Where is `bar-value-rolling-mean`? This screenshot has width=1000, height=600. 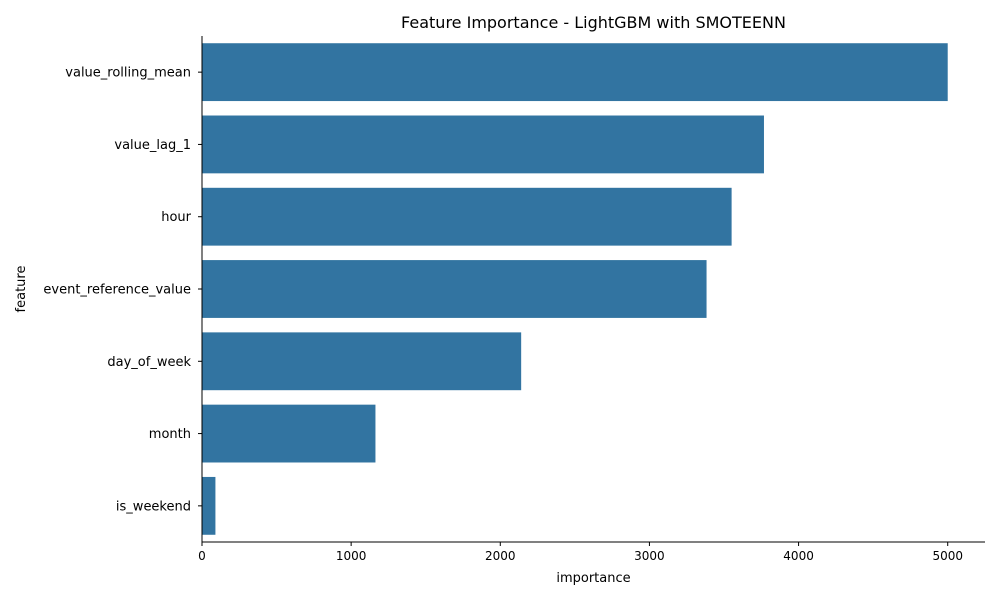
bar-value-rolling-mean is located at coordinates (575, 72).